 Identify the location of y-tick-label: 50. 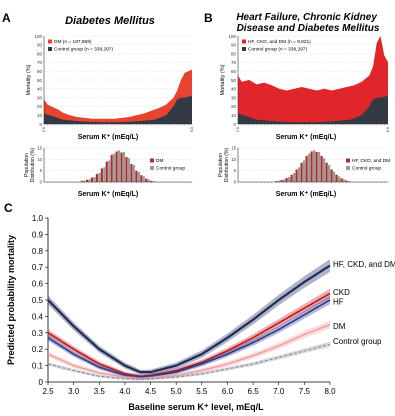
(40, 80).